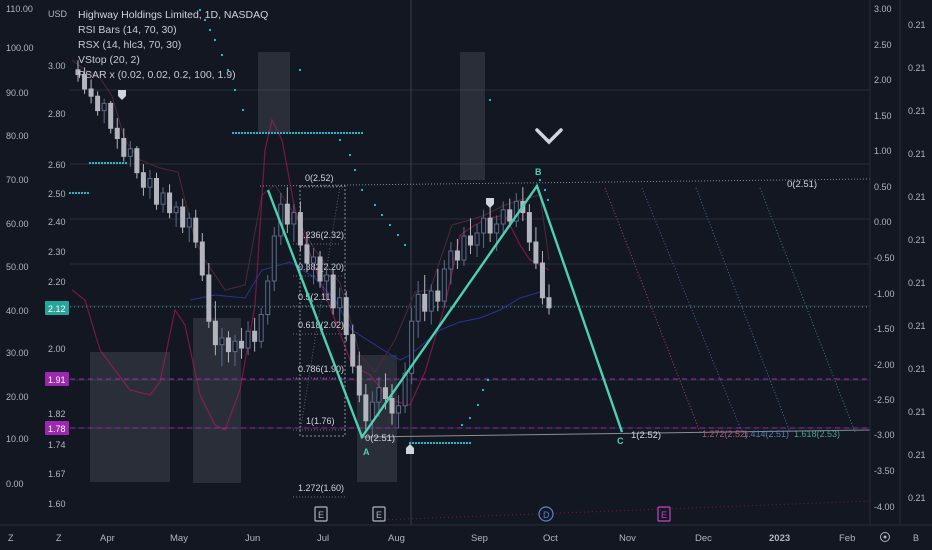 The image size is (932, 550). Describe the element at coordinates (127, 30) in the screenshot. I see `indicator-rsi-bars: RSI Bars (14, 70, 30)` at that location.